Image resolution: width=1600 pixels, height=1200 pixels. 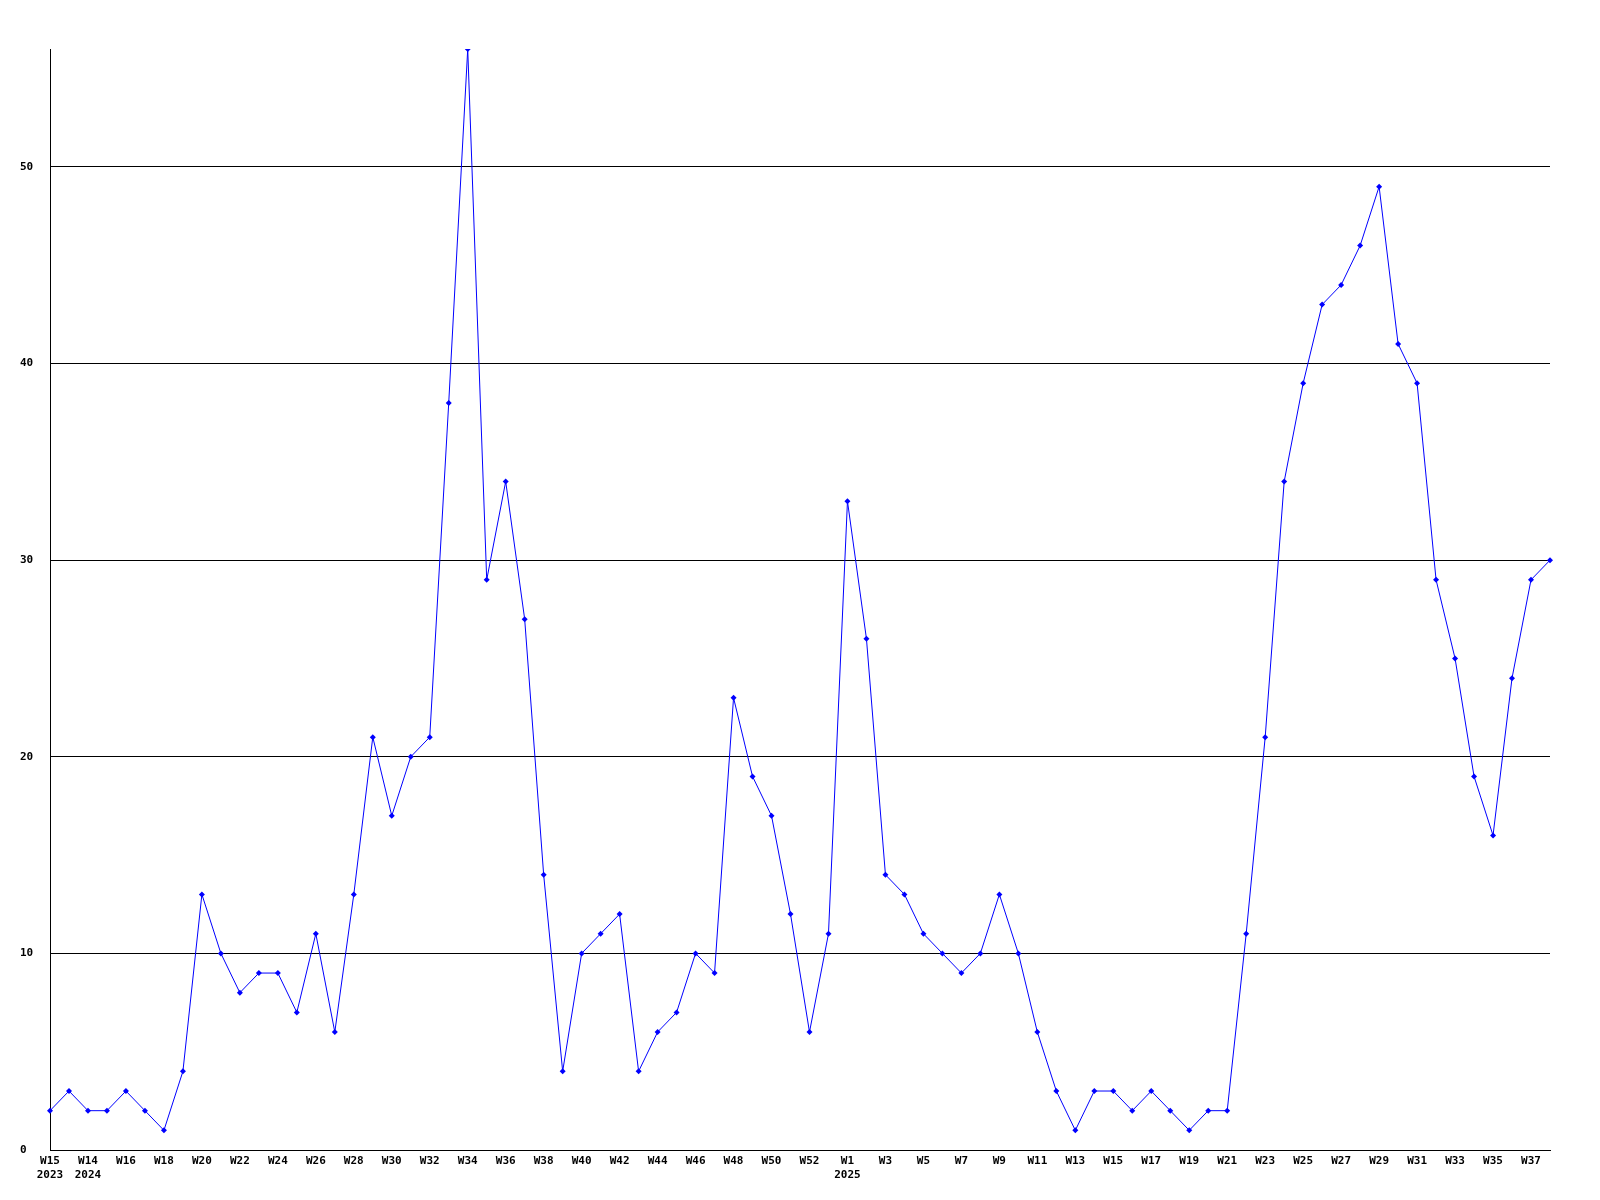 What do you see at coordinates (1493, 1161) in the screenshot?
I see `x-tick-label: W35` at bounding box center [1493, 1161].